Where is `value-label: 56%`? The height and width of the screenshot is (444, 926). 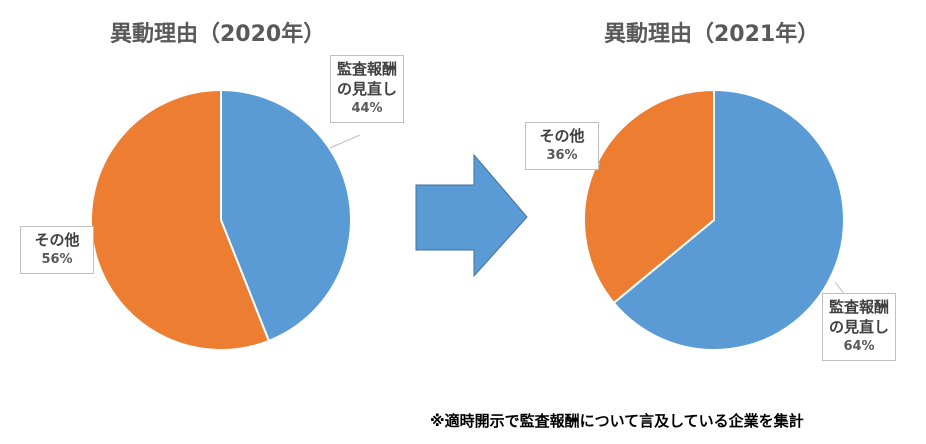 value-label: 56% is located at coordinates (57, 259).